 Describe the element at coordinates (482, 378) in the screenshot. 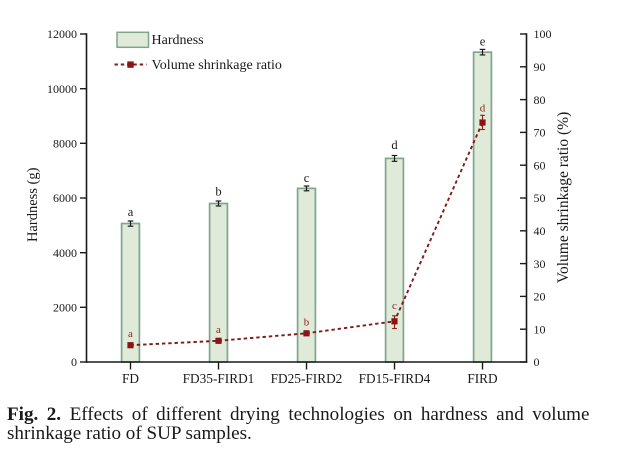

I see `svg-text: FIRD` at that location.